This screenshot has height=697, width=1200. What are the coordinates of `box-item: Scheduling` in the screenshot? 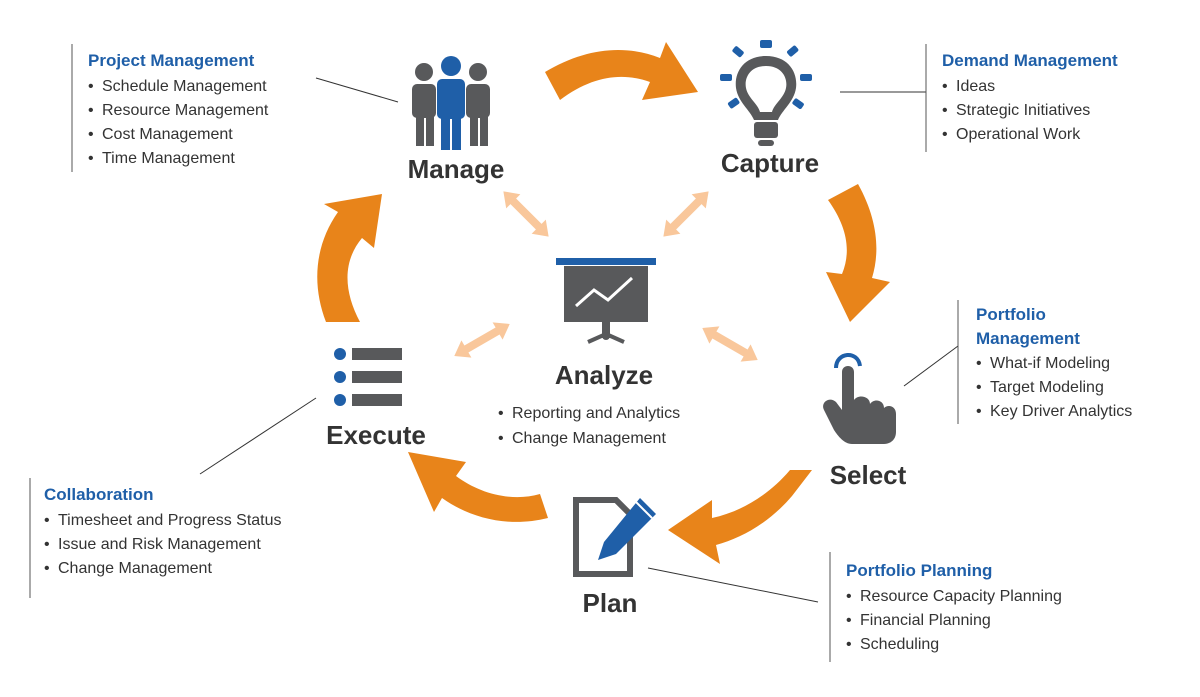 It's located at (899, 644).